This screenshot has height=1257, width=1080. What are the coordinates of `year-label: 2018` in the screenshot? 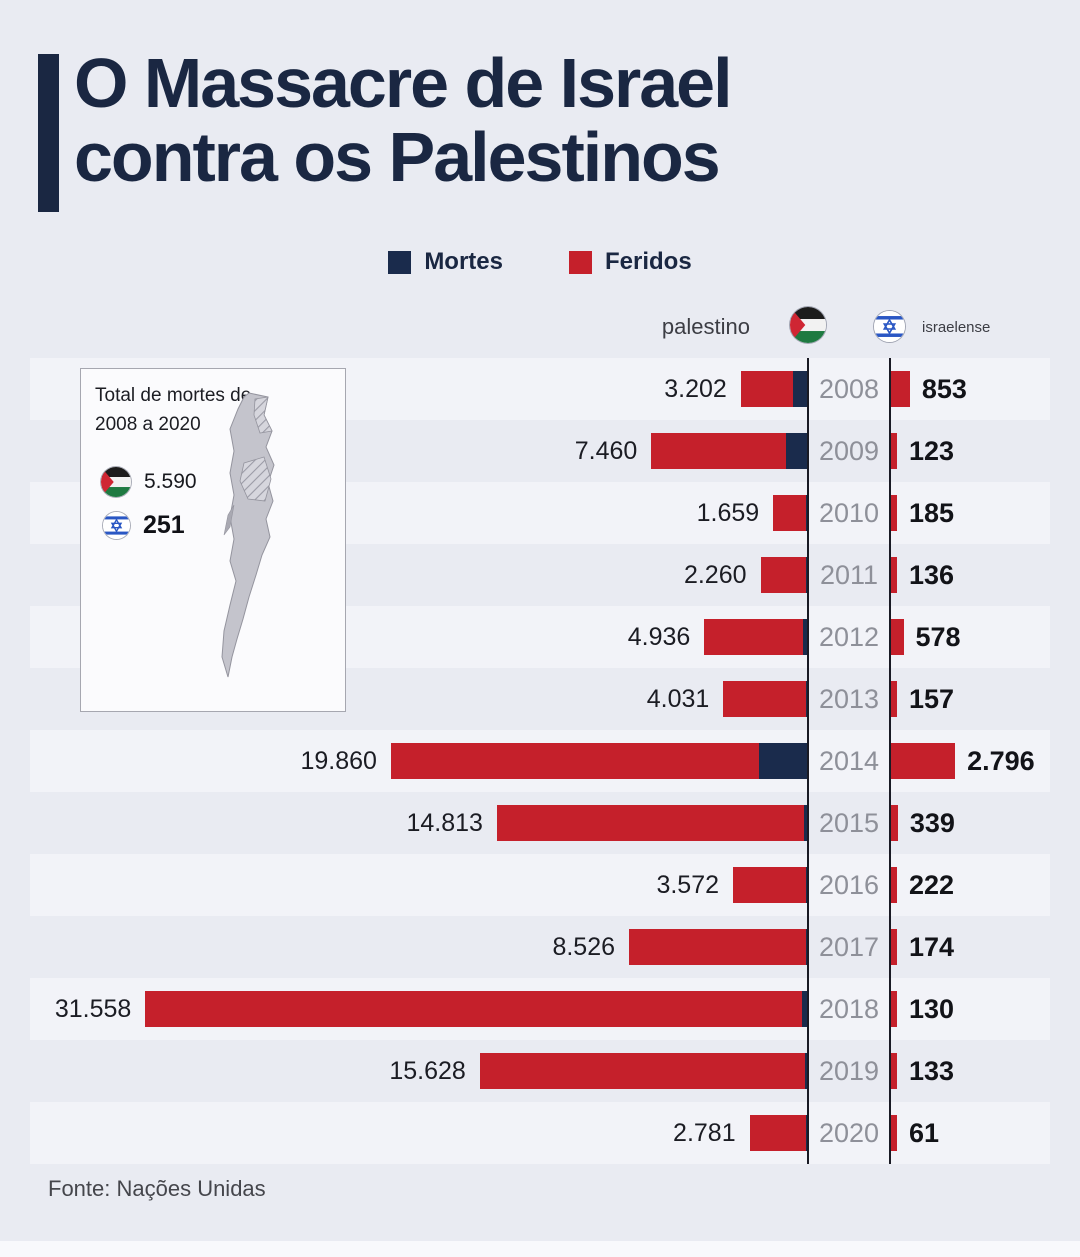 It's located at (849, 1009).